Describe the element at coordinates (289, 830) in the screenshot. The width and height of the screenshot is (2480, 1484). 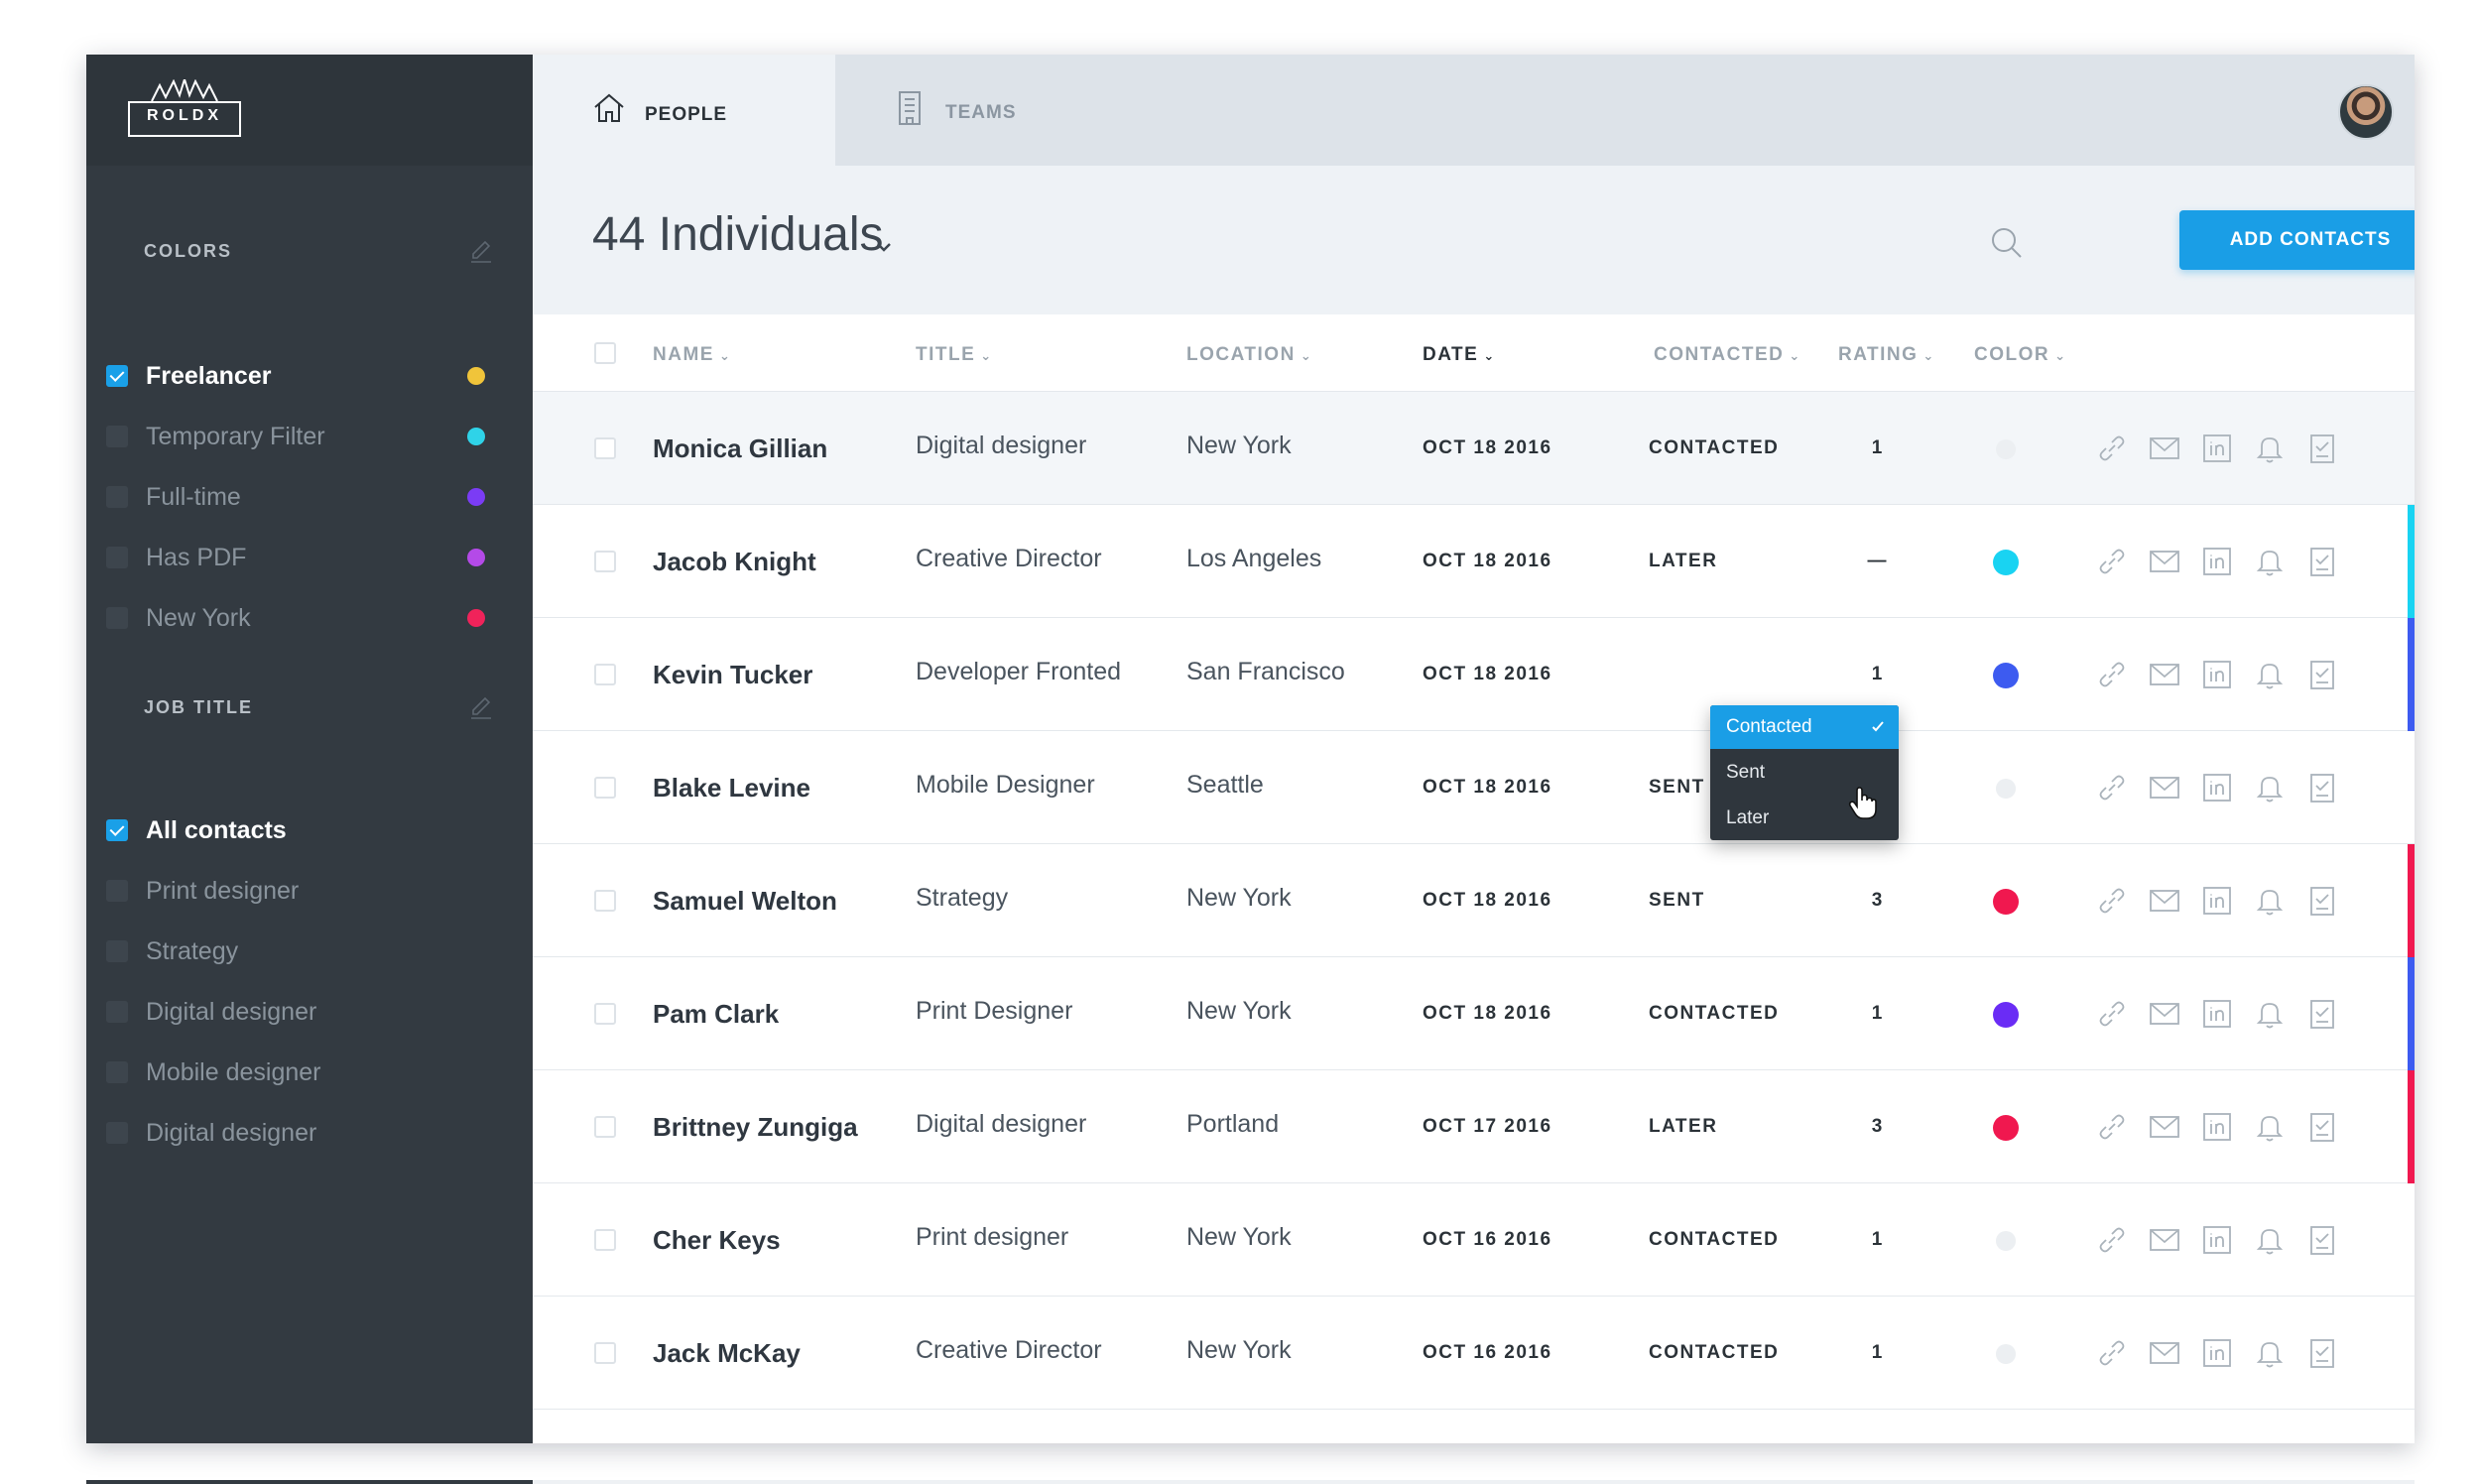
I see `job-title-filter-item: All contacts` at that location.